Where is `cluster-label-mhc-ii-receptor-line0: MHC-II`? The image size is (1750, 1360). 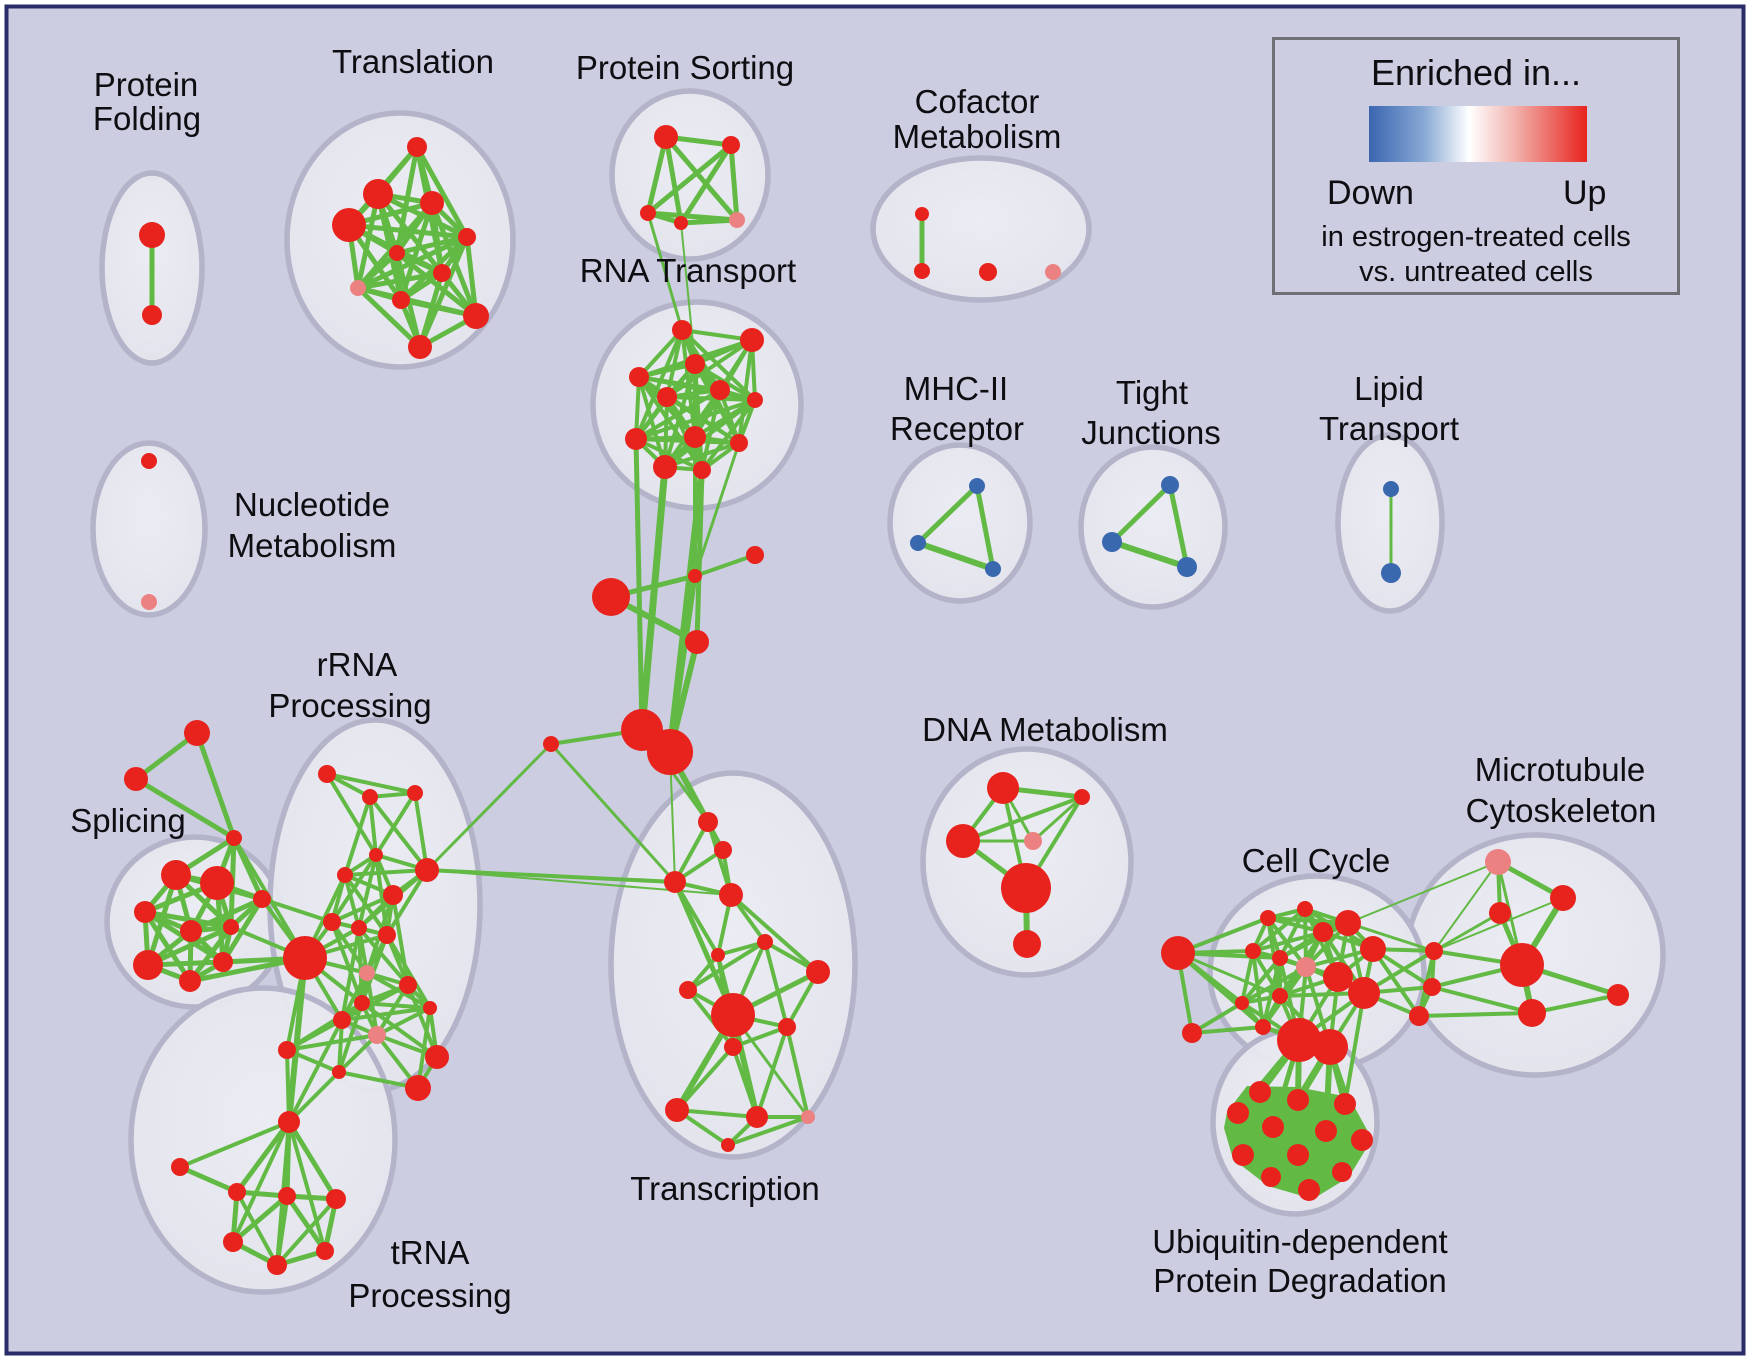 cluster-label-mhc-ii-receptor-line0: MHC-II is located at coordinates (956, 388).